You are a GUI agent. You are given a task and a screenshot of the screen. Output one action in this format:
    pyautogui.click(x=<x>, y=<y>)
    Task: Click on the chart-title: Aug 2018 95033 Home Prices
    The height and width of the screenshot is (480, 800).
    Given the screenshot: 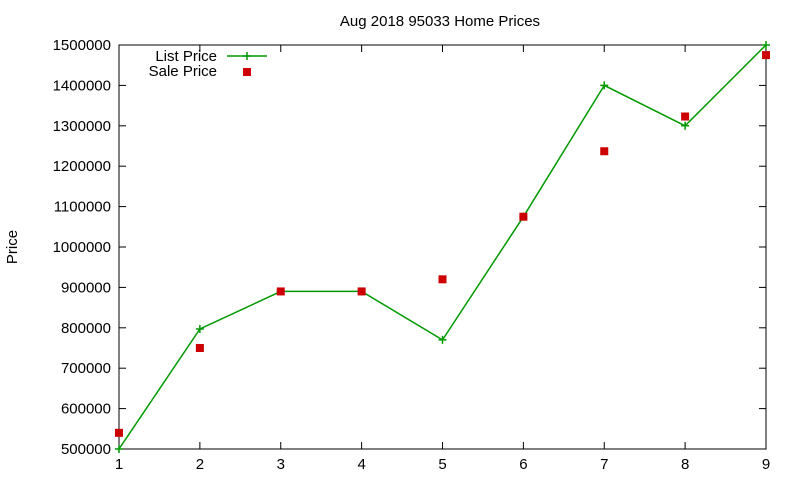 What is the action you would take?
    pyautogui.click(x=440, y=21)
    